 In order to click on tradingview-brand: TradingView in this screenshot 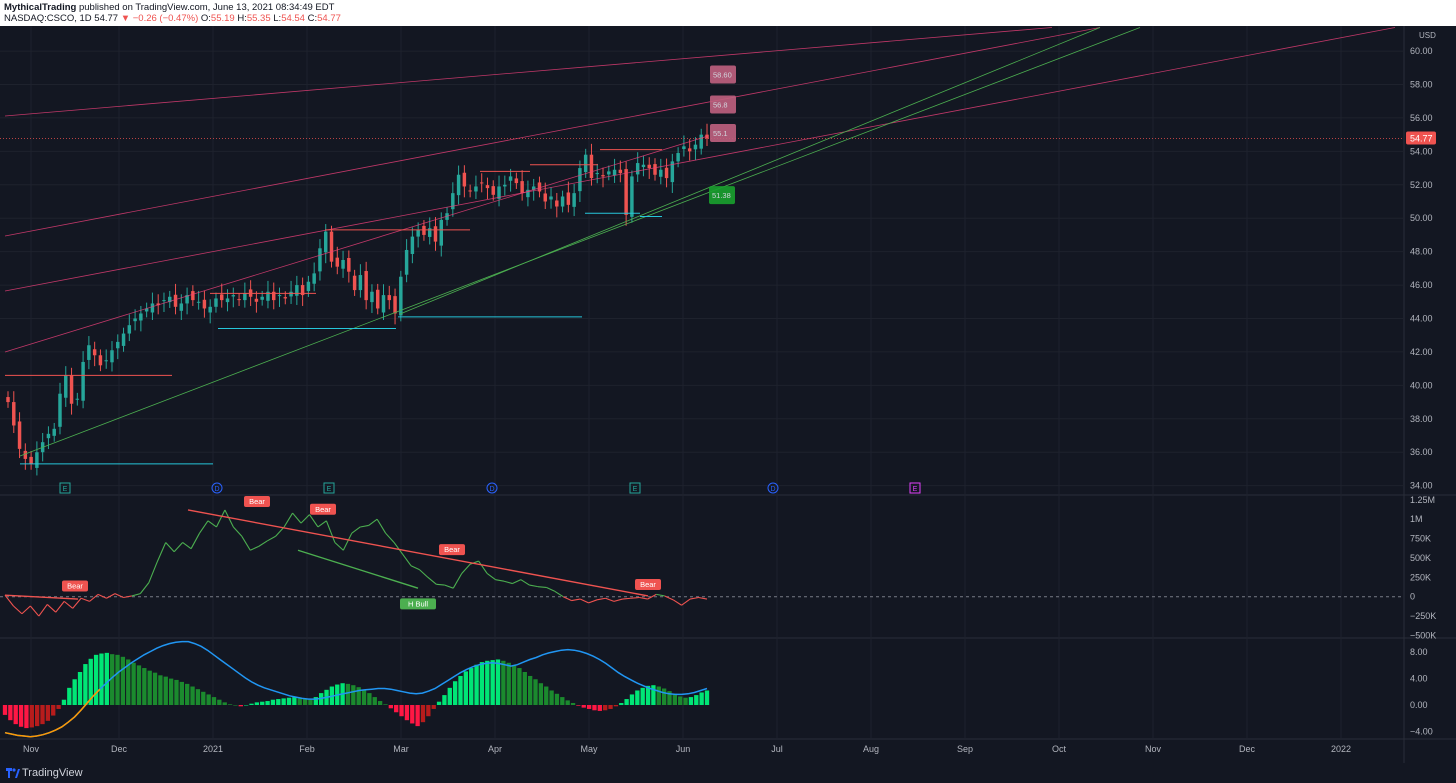, I will do `click(52, 773)`.